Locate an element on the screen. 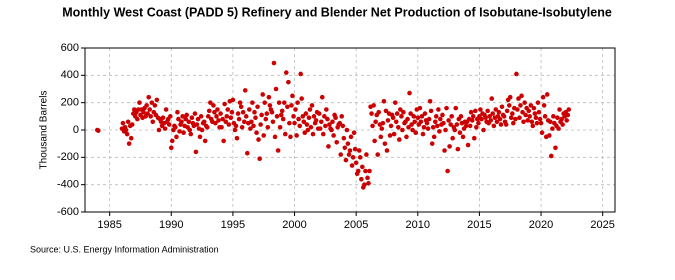 Image resolution: width=675 pixels, height=280 pixels. y-tick-label: 0 is located at coordinates (76, 130).